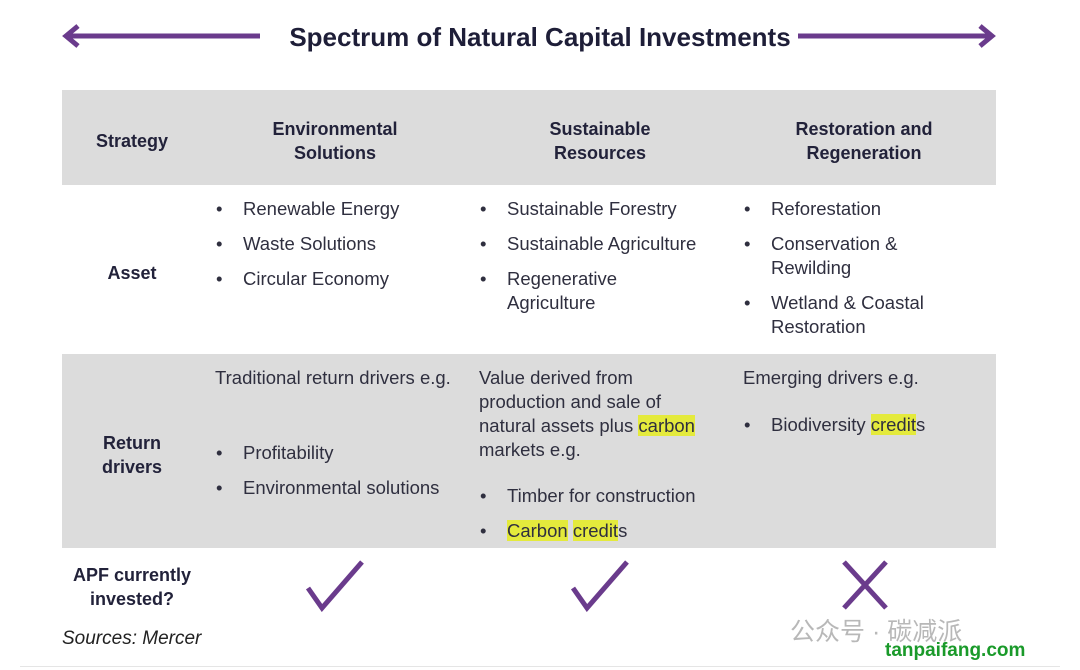  Describe the element at coordinates (835, 256) in the screenshot. I see `list-item: Conservation & Rewilding` at that location.